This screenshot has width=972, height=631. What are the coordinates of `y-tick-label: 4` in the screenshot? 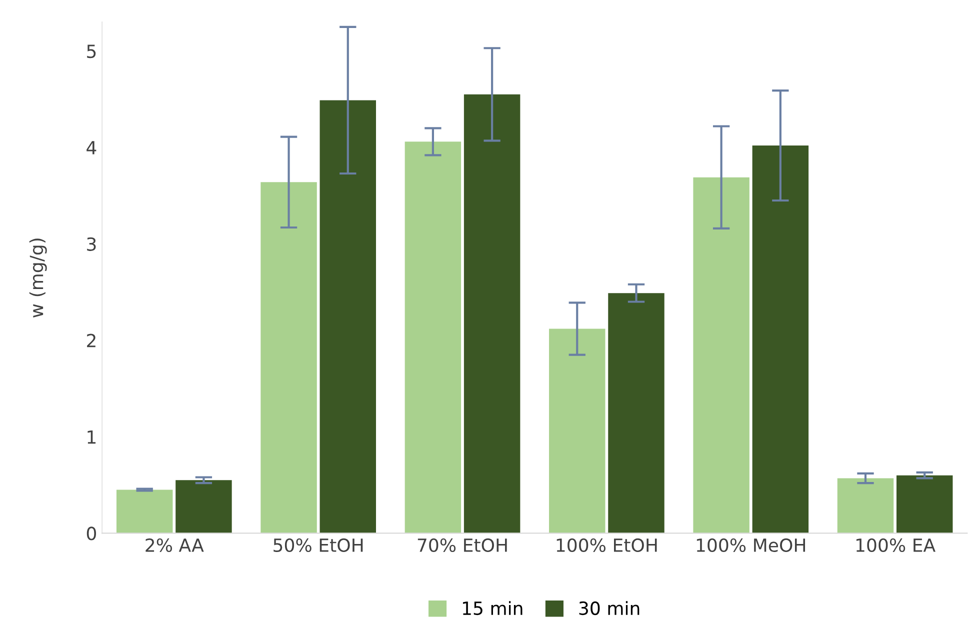 It's located at (91, 147).